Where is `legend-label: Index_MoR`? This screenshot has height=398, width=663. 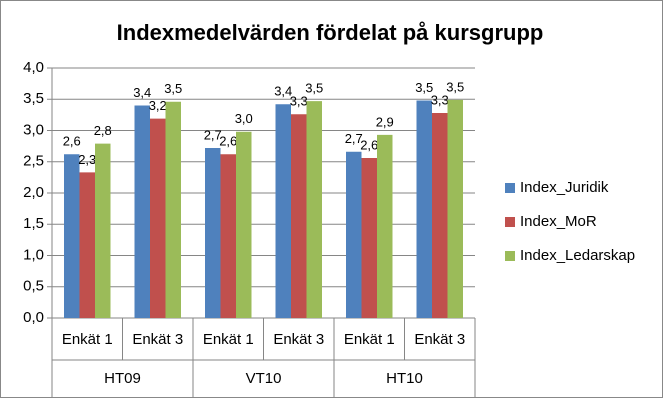 legend-label: Index_MoR is located at coordinates (558, 221).